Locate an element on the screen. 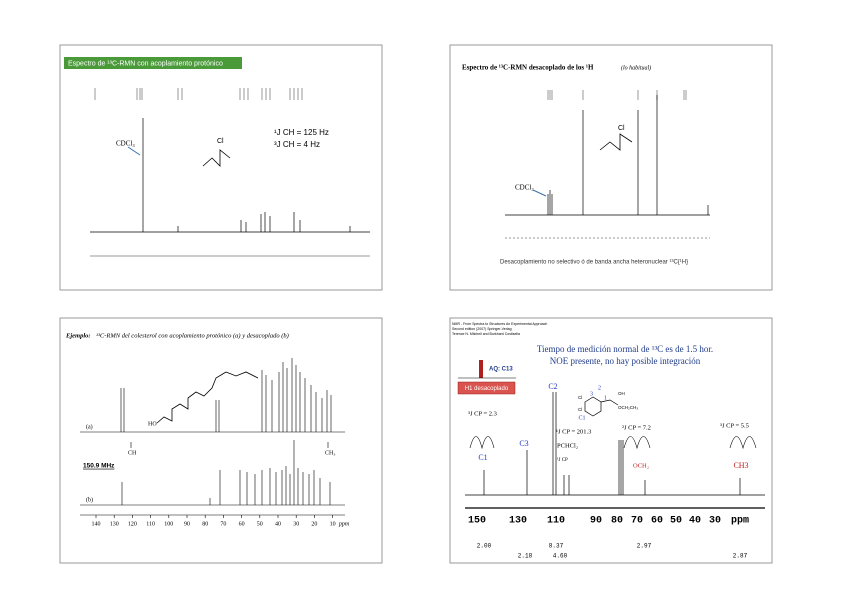  small-label: ¹J CP is located at coordinates (562, 460).